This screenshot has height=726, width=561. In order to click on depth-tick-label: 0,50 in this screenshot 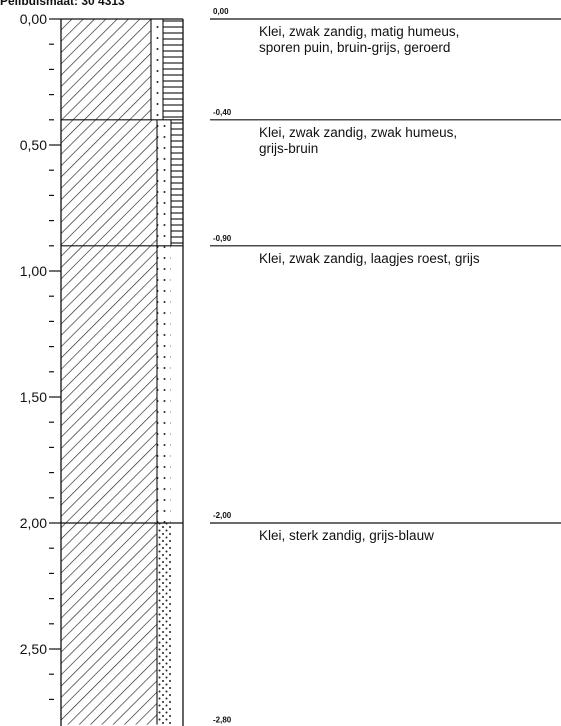, I will do `click(33, 145)`.